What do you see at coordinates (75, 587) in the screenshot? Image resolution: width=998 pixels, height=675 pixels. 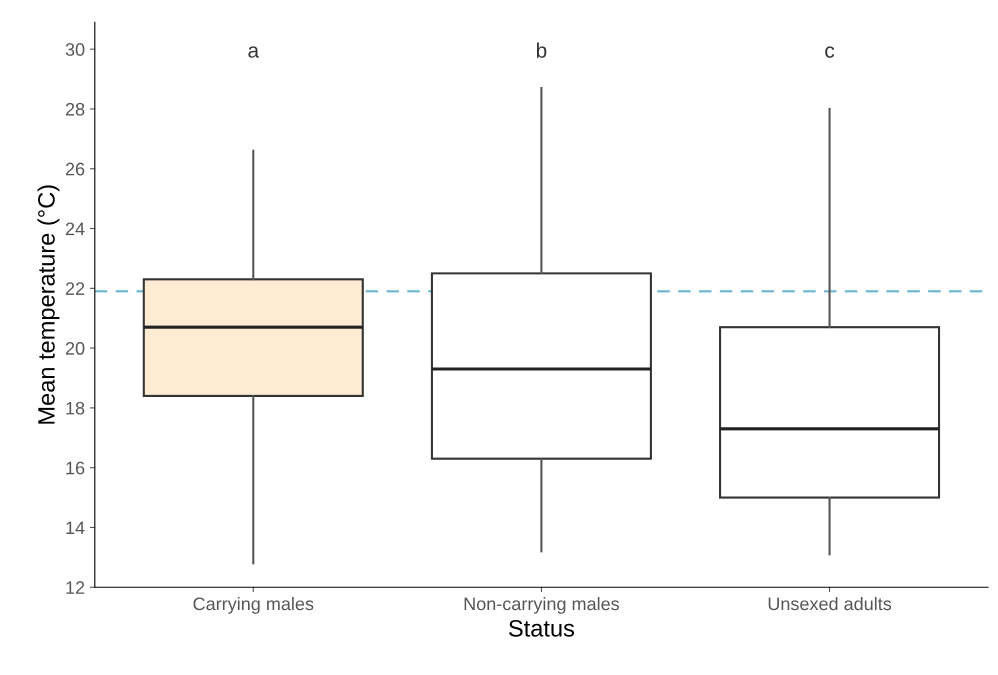 I see `y-tick-label: 12` at bounding box center [75, 587].